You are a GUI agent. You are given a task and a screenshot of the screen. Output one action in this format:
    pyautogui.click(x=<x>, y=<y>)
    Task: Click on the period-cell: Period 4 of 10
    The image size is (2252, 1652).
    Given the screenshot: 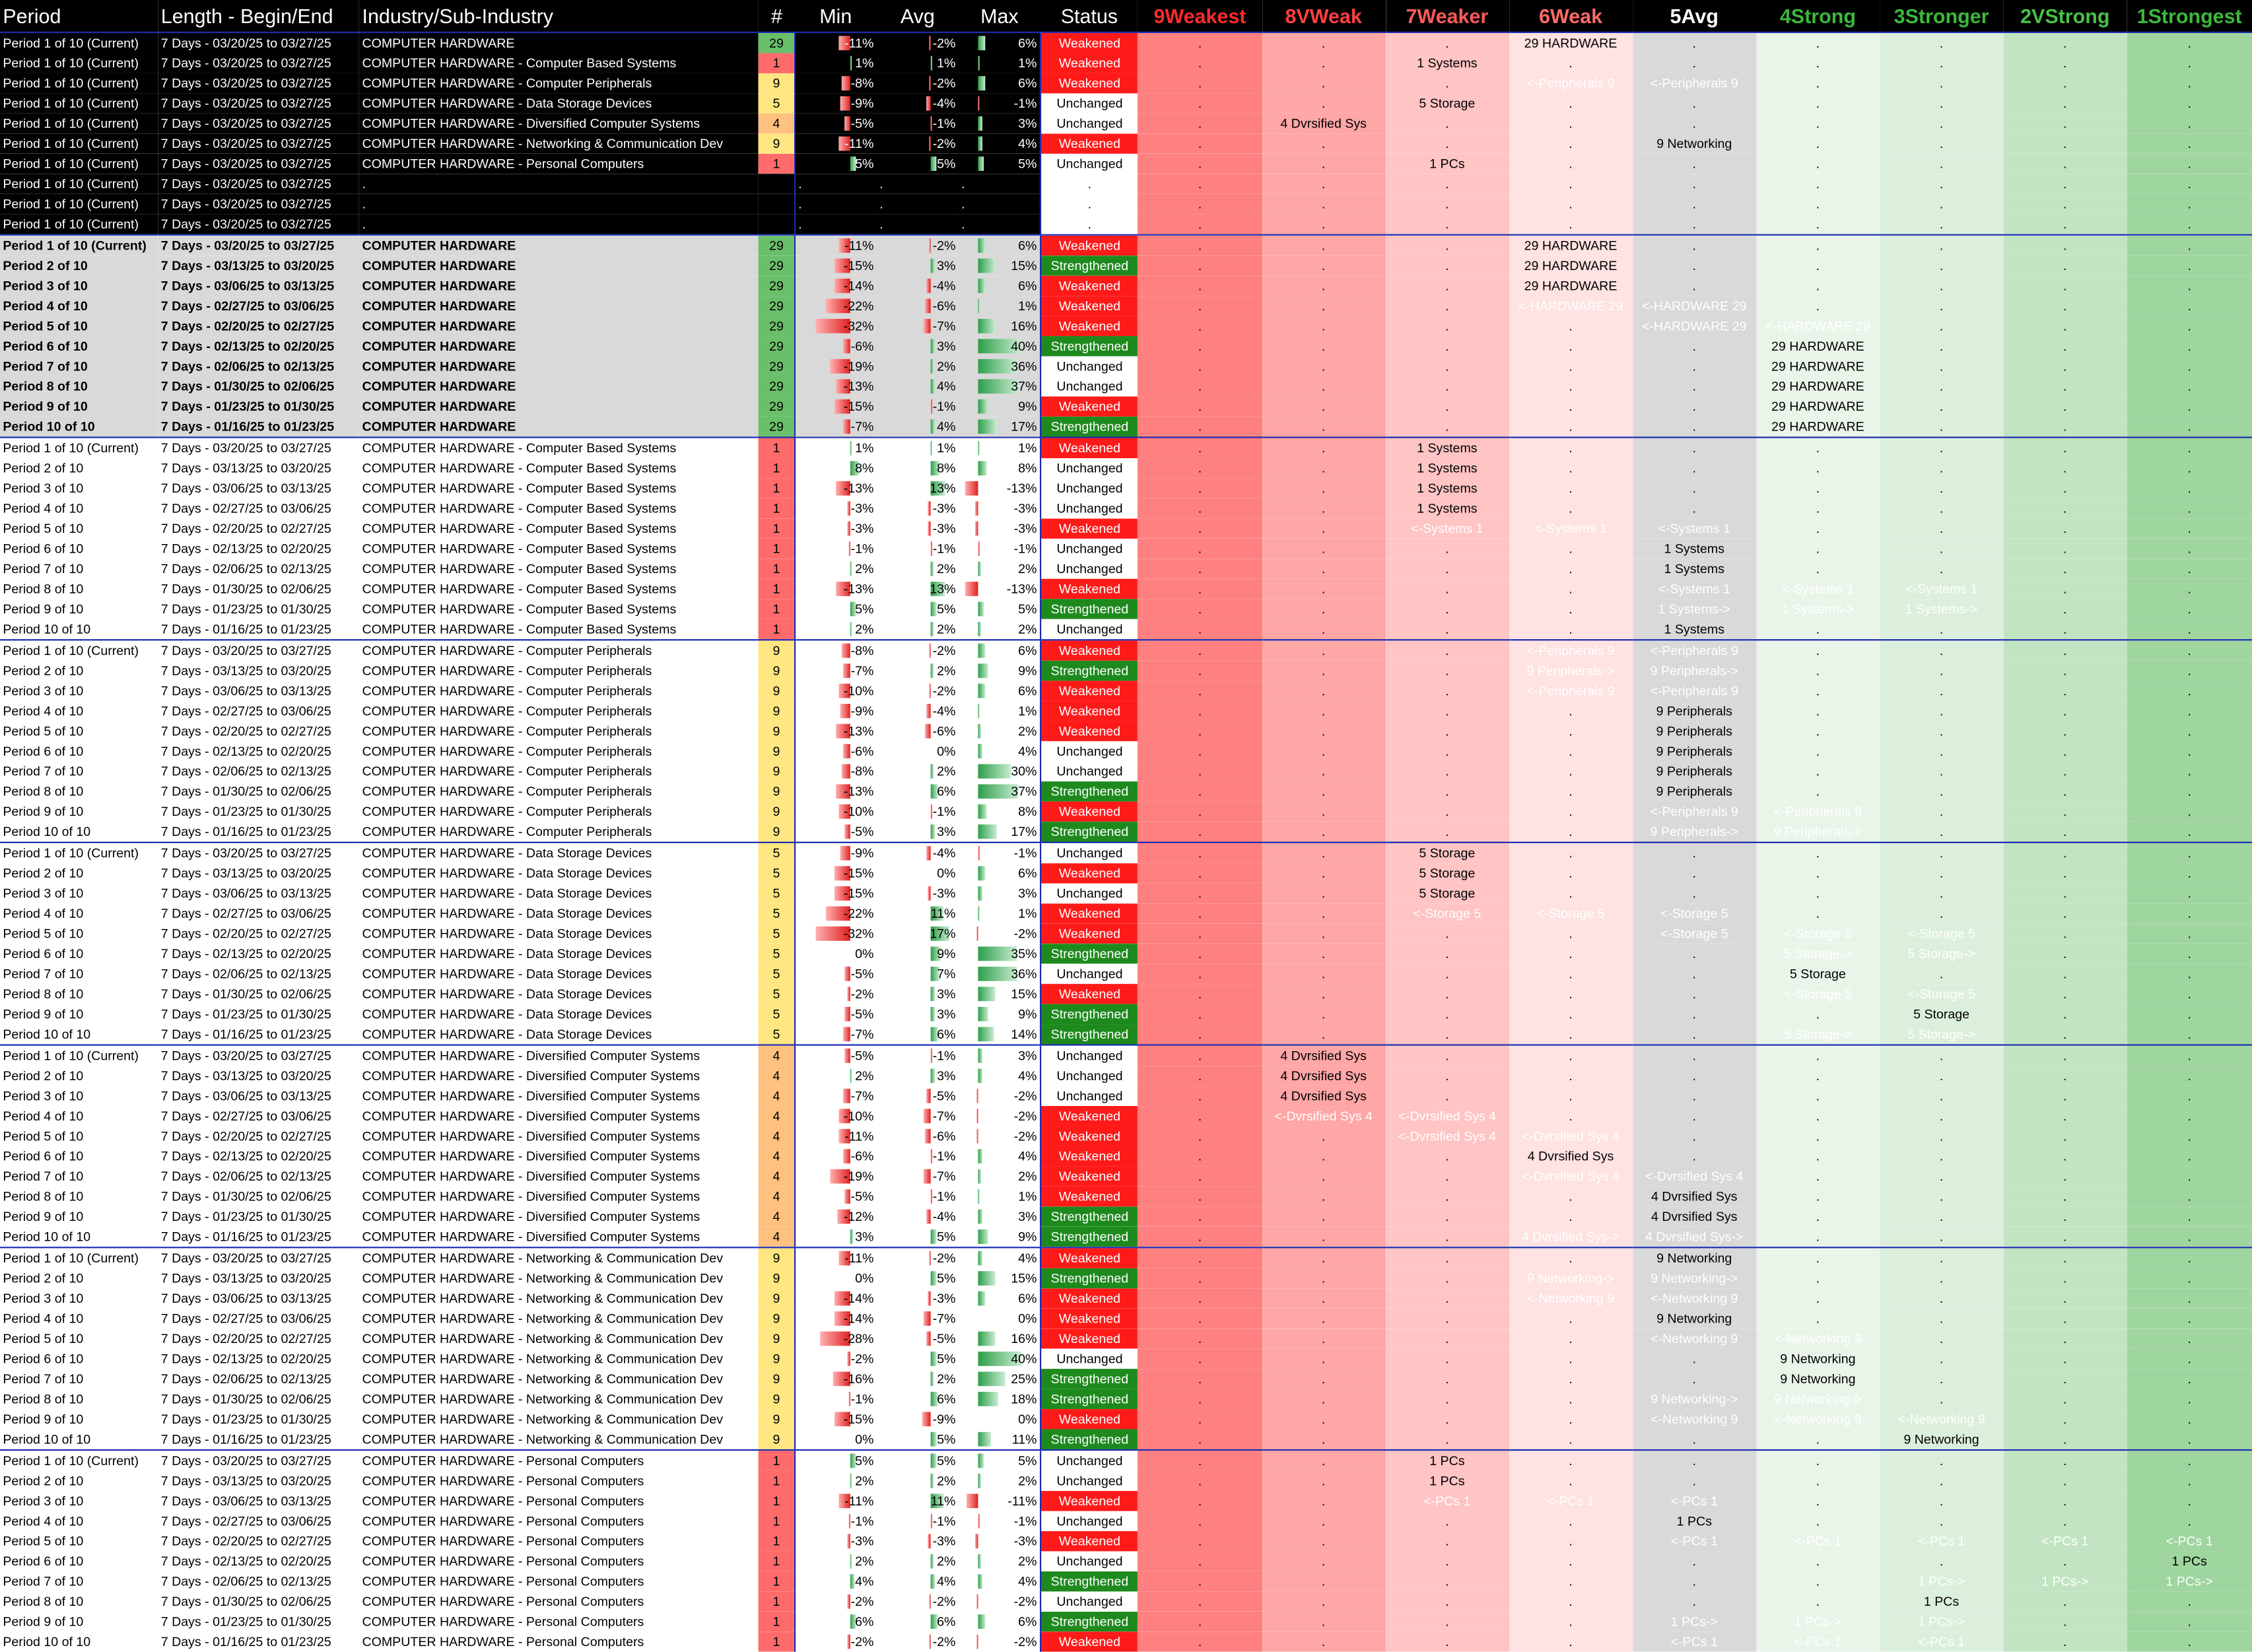 What is the action you would take?
    pyautogui.click(x=43, y=1116)
    